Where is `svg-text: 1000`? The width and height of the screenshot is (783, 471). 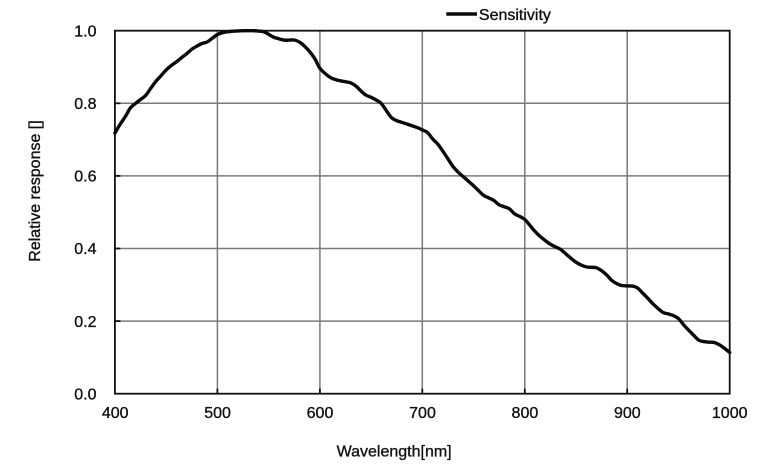
svg-text: 1000 is located at coordinates (730, 413).